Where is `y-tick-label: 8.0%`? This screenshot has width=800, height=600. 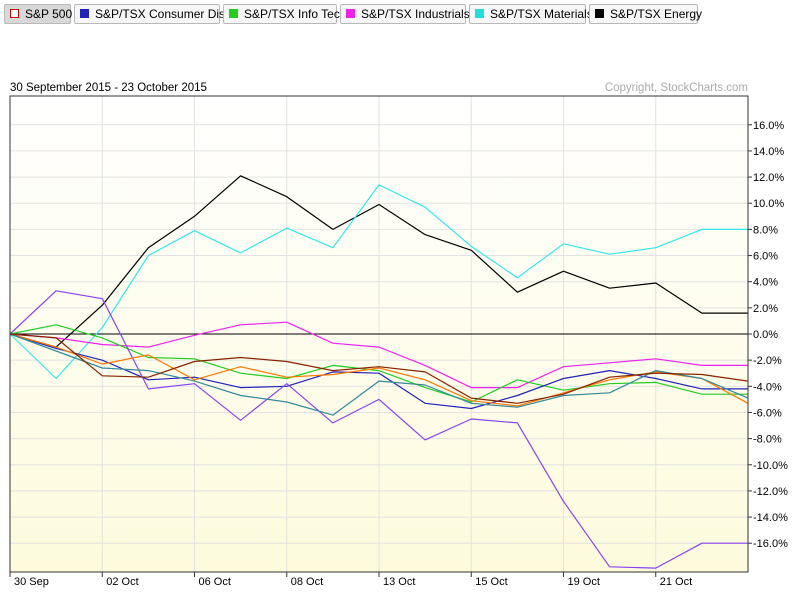 y-tick-label: 8.0% is located at coordinates (765, 230).